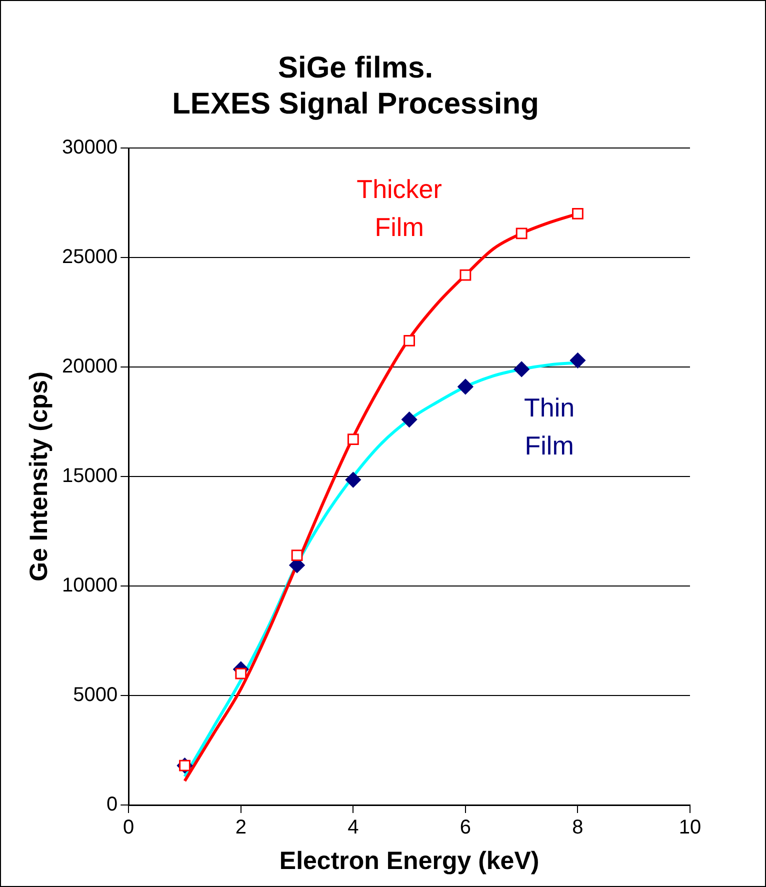  Describe the element at coordinates (128, 827) in the screenshot. I see `x-tick-label: 0` at that location.